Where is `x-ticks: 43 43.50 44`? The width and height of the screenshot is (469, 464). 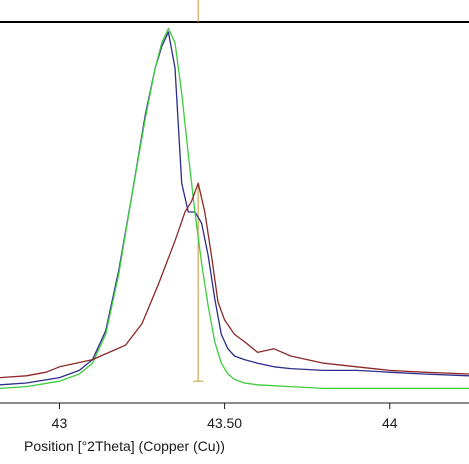 x-ticks: 43 43.50 44 is located at coordinates (225, 417).